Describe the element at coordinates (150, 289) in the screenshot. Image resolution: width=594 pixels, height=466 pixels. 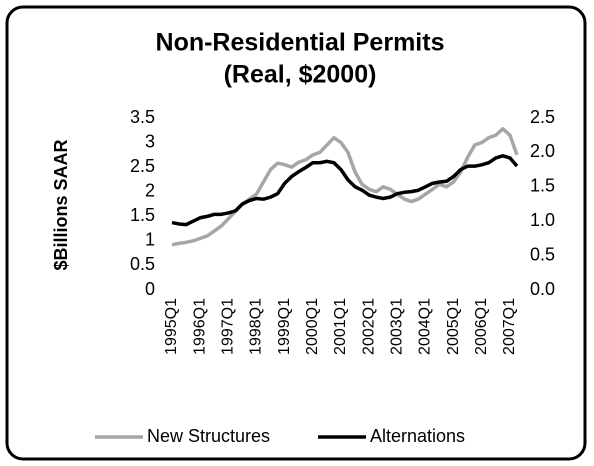
I see `y-tick-label: 0` at that location.